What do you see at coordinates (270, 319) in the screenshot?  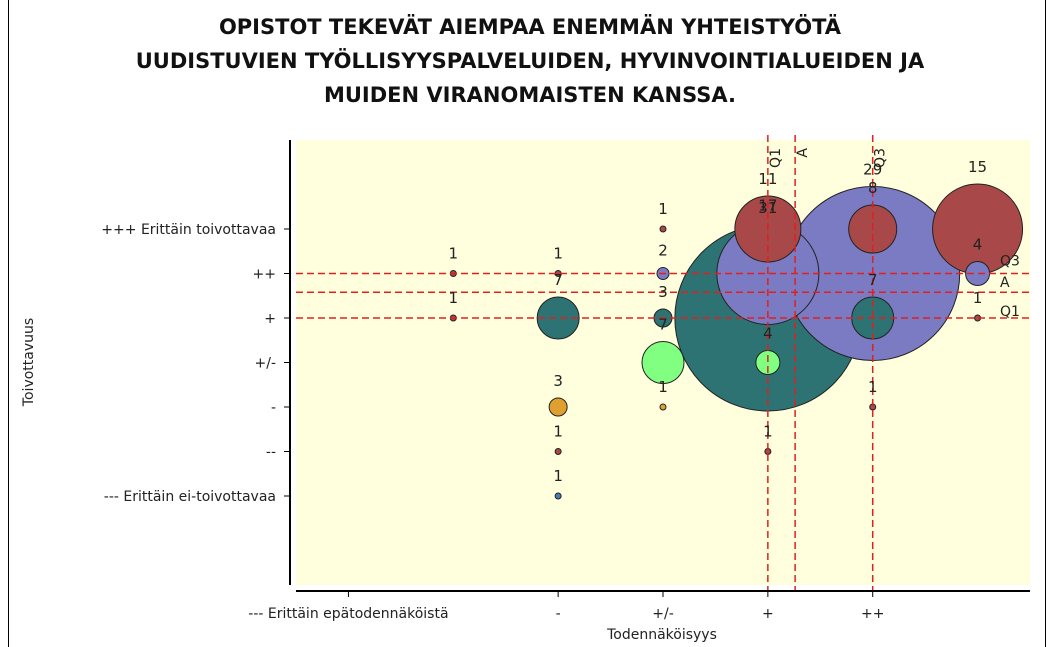 I see `y-tick-label: +` at bounding box center [270, 319].